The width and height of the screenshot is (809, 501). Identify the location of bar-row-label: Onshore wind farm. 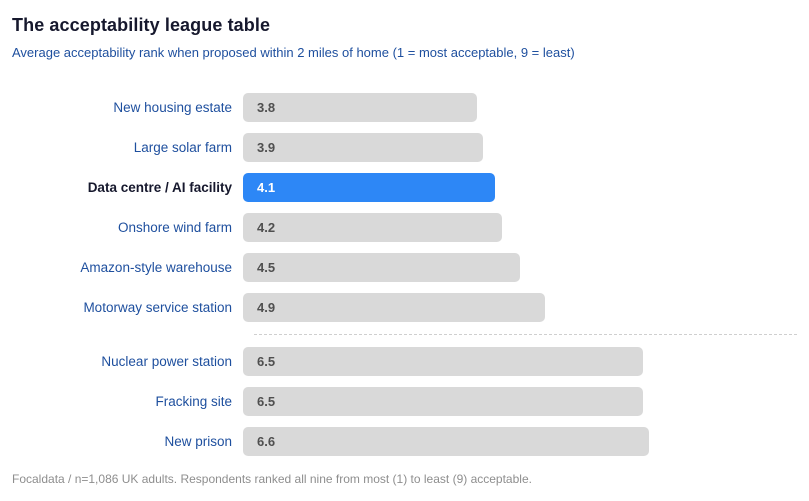
(174, 227).